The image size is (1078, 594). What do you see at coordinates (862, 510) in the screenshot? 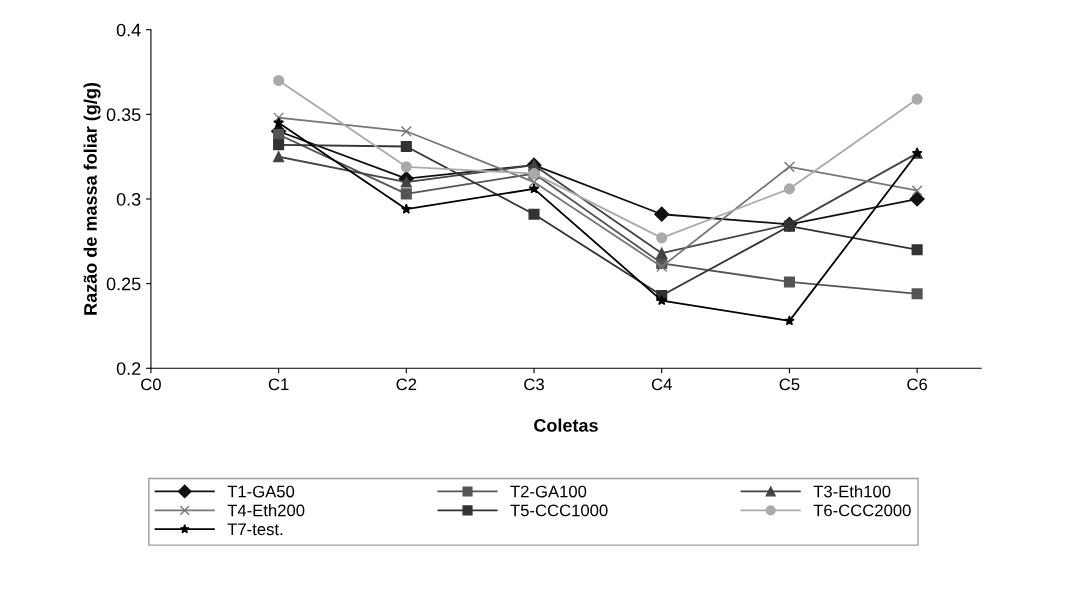
I see `legend-label: T6-CCC2000` at bounding box center [862, 510].